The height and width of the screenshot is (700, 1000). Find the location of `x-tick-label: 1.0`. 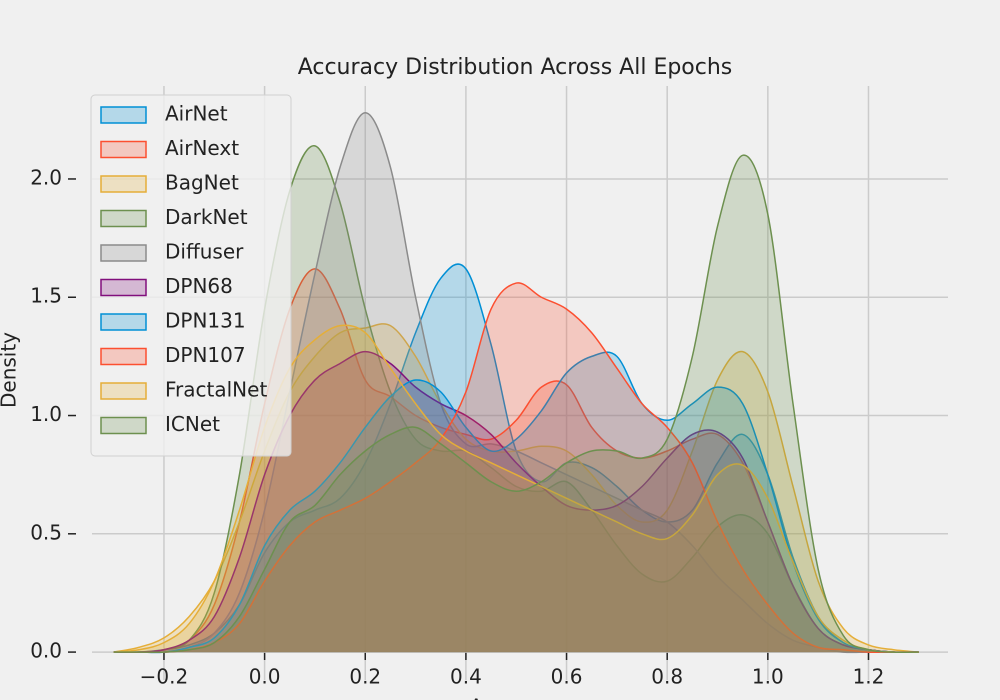

x-tick-label: 1.0 is located at coordinates (768, 677).